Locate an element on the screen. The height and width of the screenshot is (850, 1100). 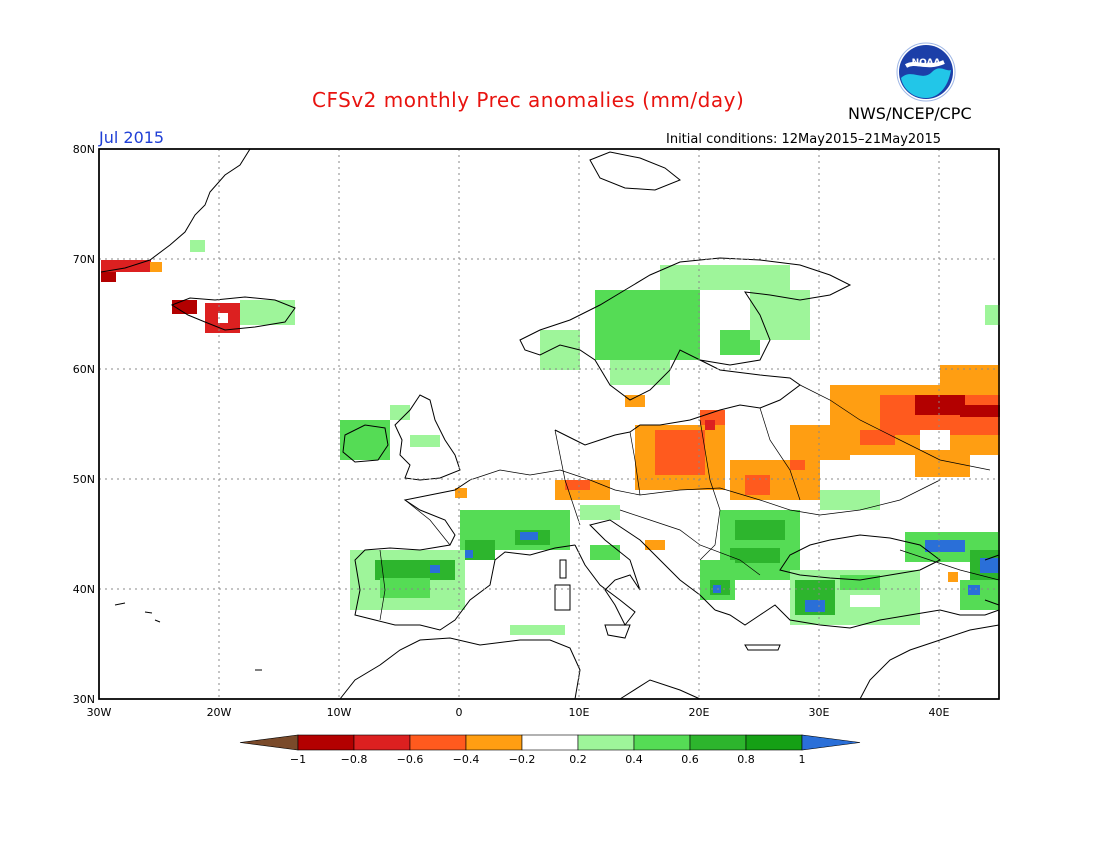
colorbar-tick-label: −0.2 is located at coordinates (522, 759).